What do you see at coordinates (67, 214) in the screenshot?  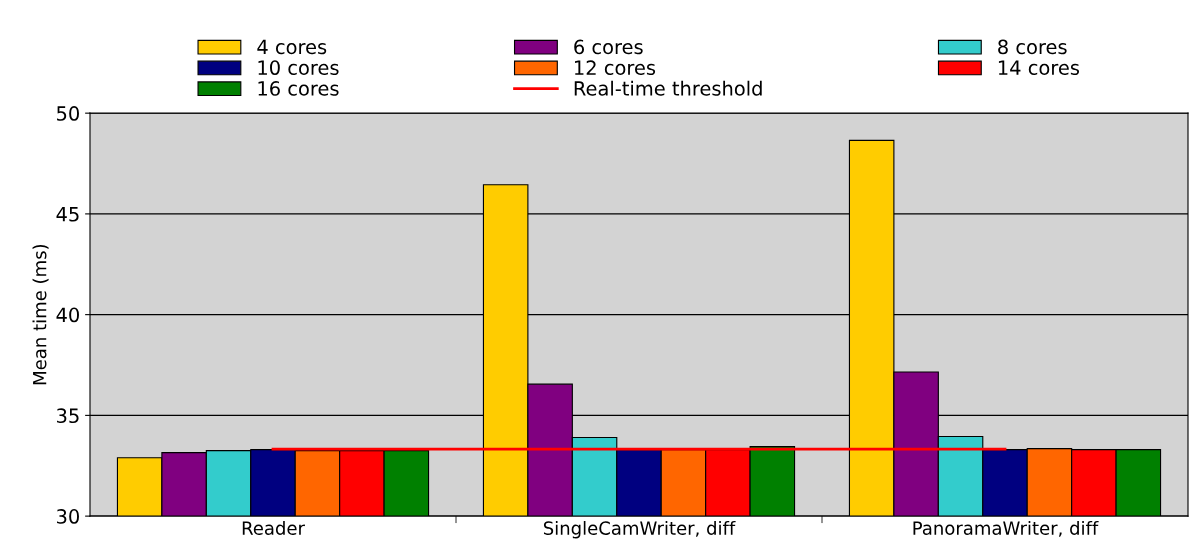 I see `y-tick-label: 45` at bounding box center [67, 214].